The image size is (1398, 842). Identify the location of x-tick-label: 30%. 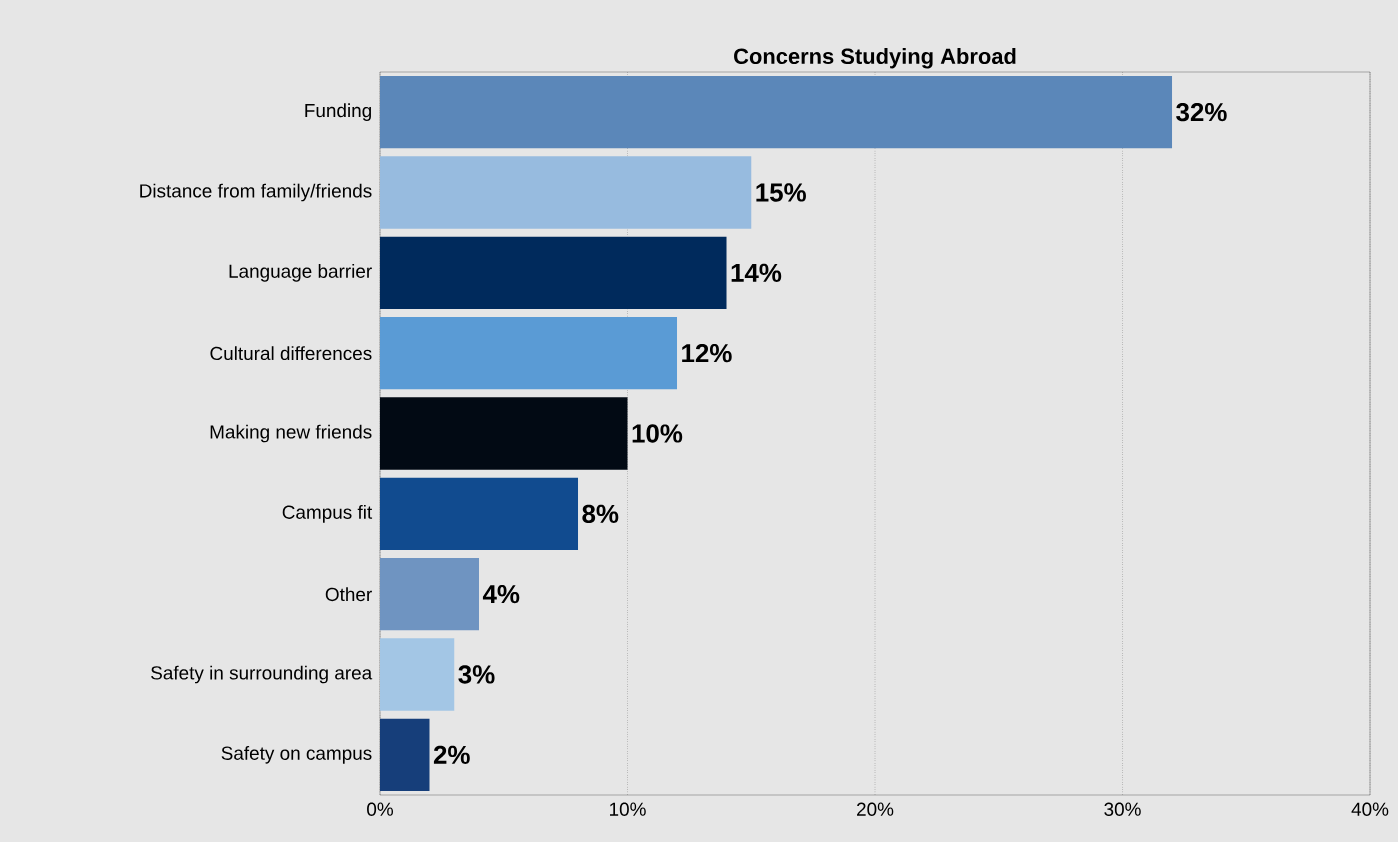
(1122, 809).